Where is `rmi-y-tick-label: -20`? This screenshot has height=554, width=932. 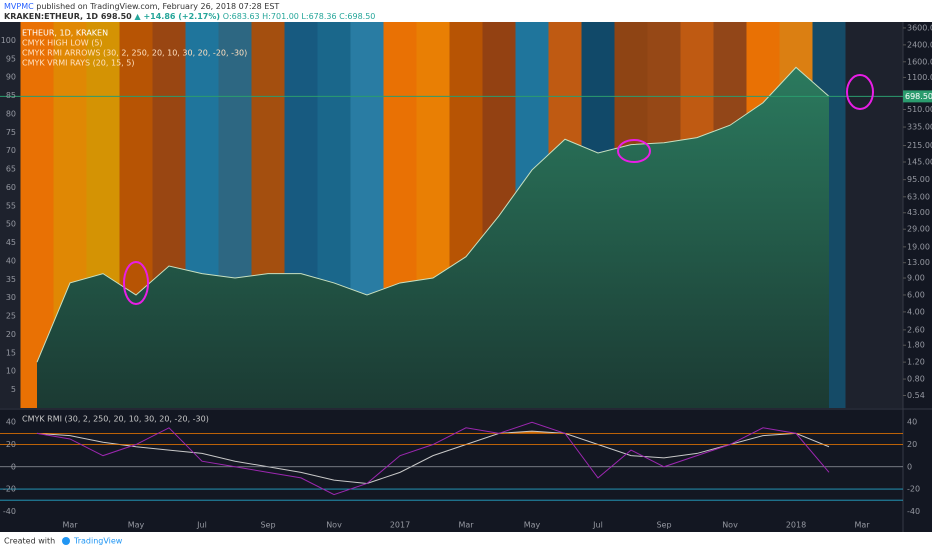
rmi-y-tick-label: -20 is located at coordinates (9, 489).